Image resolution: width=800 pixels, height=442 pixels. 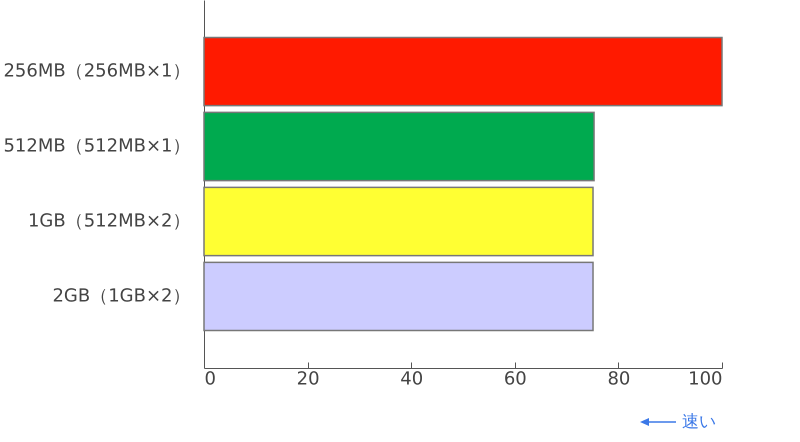 I want to click on y-tick-label: 256MB（256MB×1）, so click(x=96, y=71).